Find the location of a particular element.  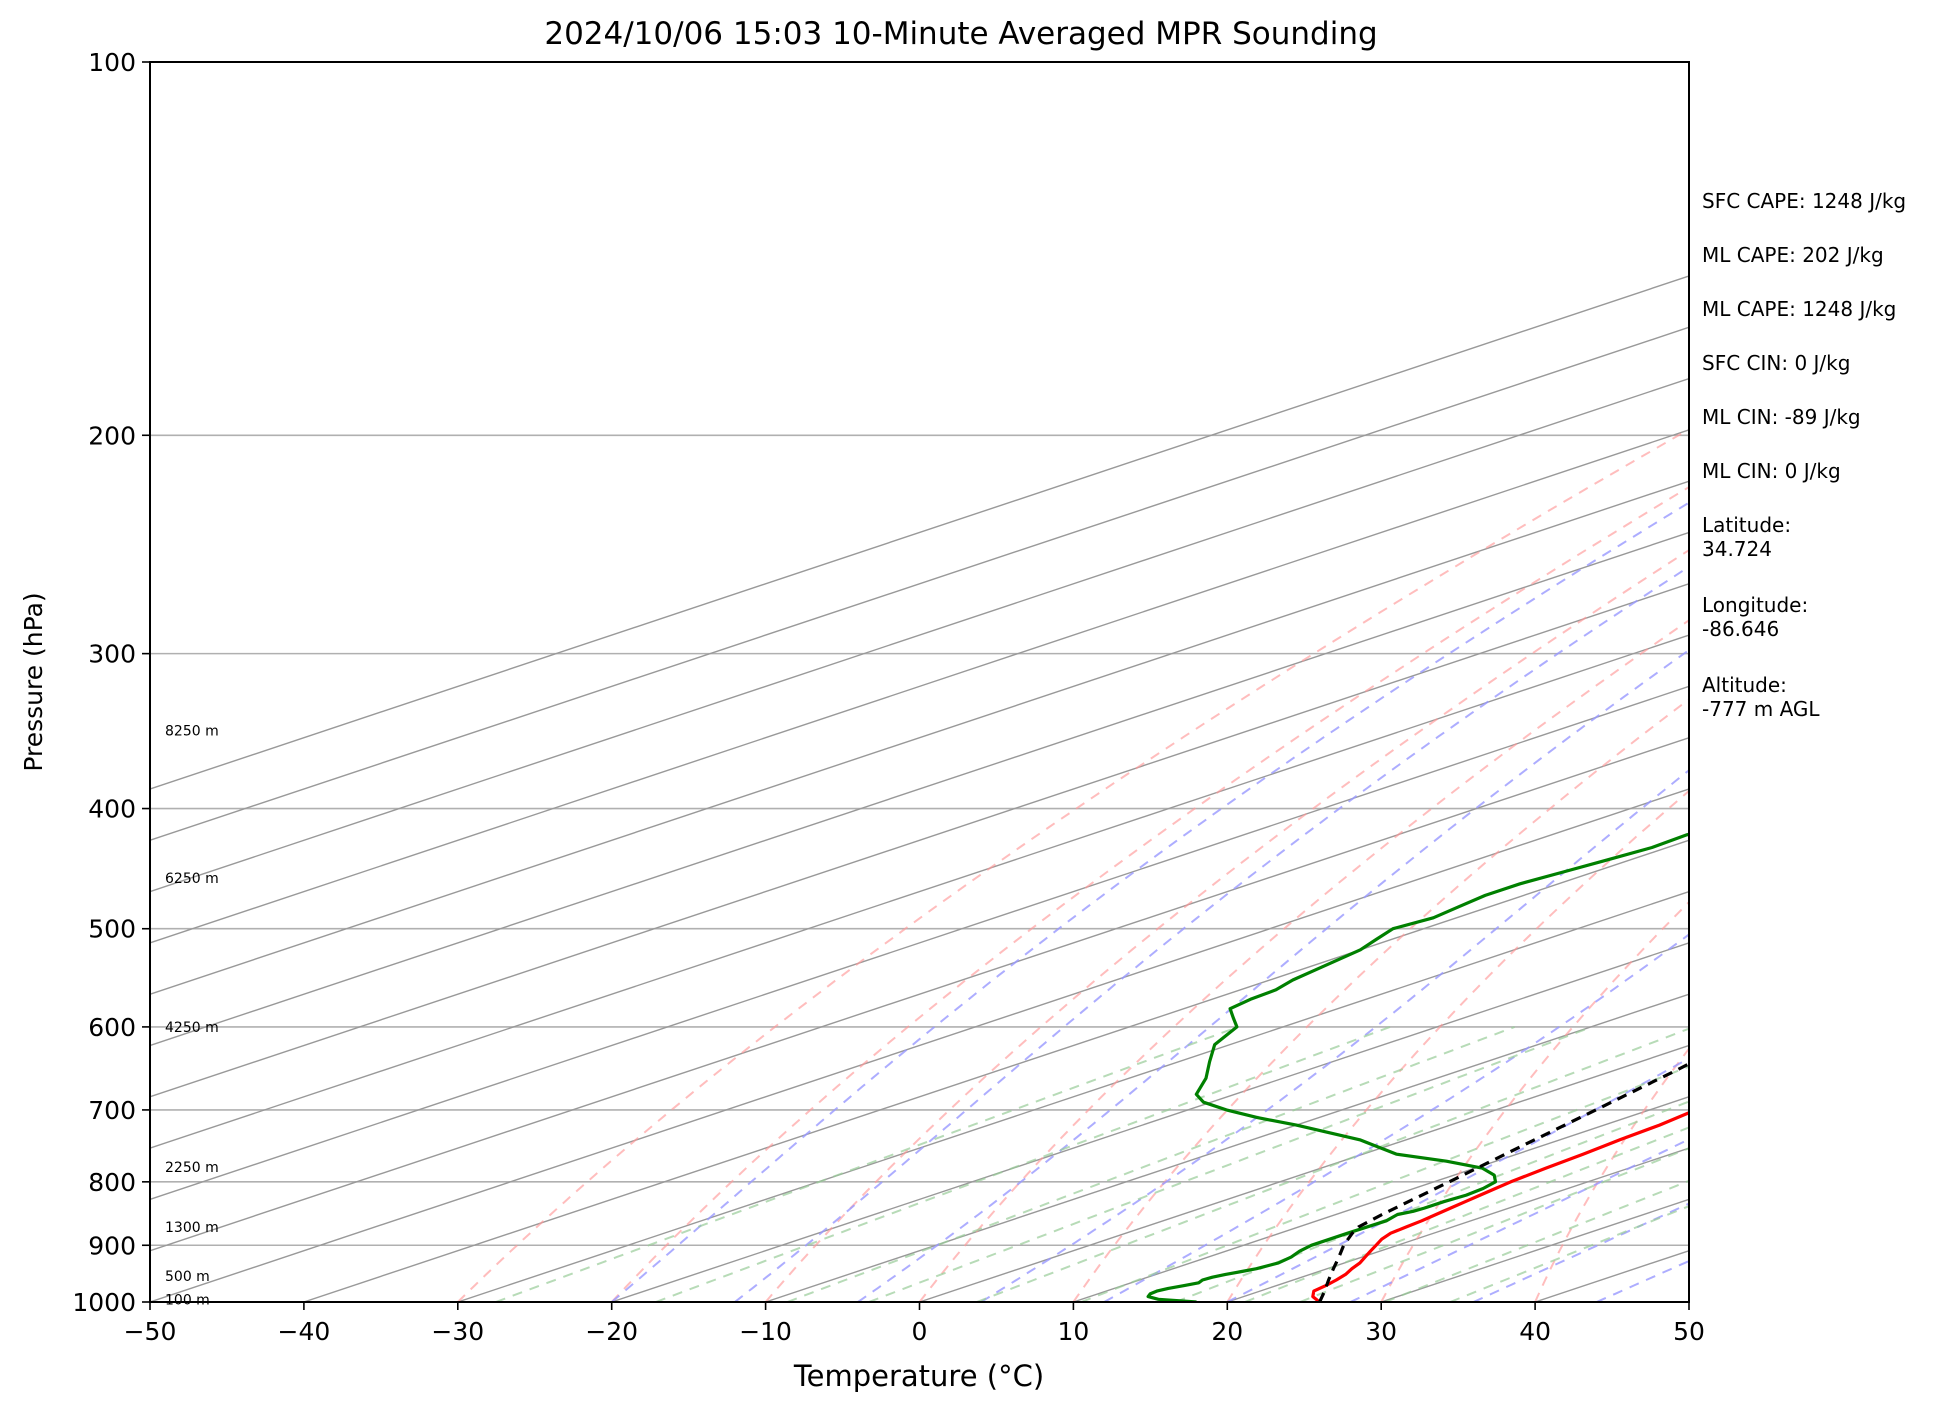

altitude-labels: 100 m 500 m 1300 m 2250 m 4250 m 6250 m 8250 m is located at coordinates (192, 1015).